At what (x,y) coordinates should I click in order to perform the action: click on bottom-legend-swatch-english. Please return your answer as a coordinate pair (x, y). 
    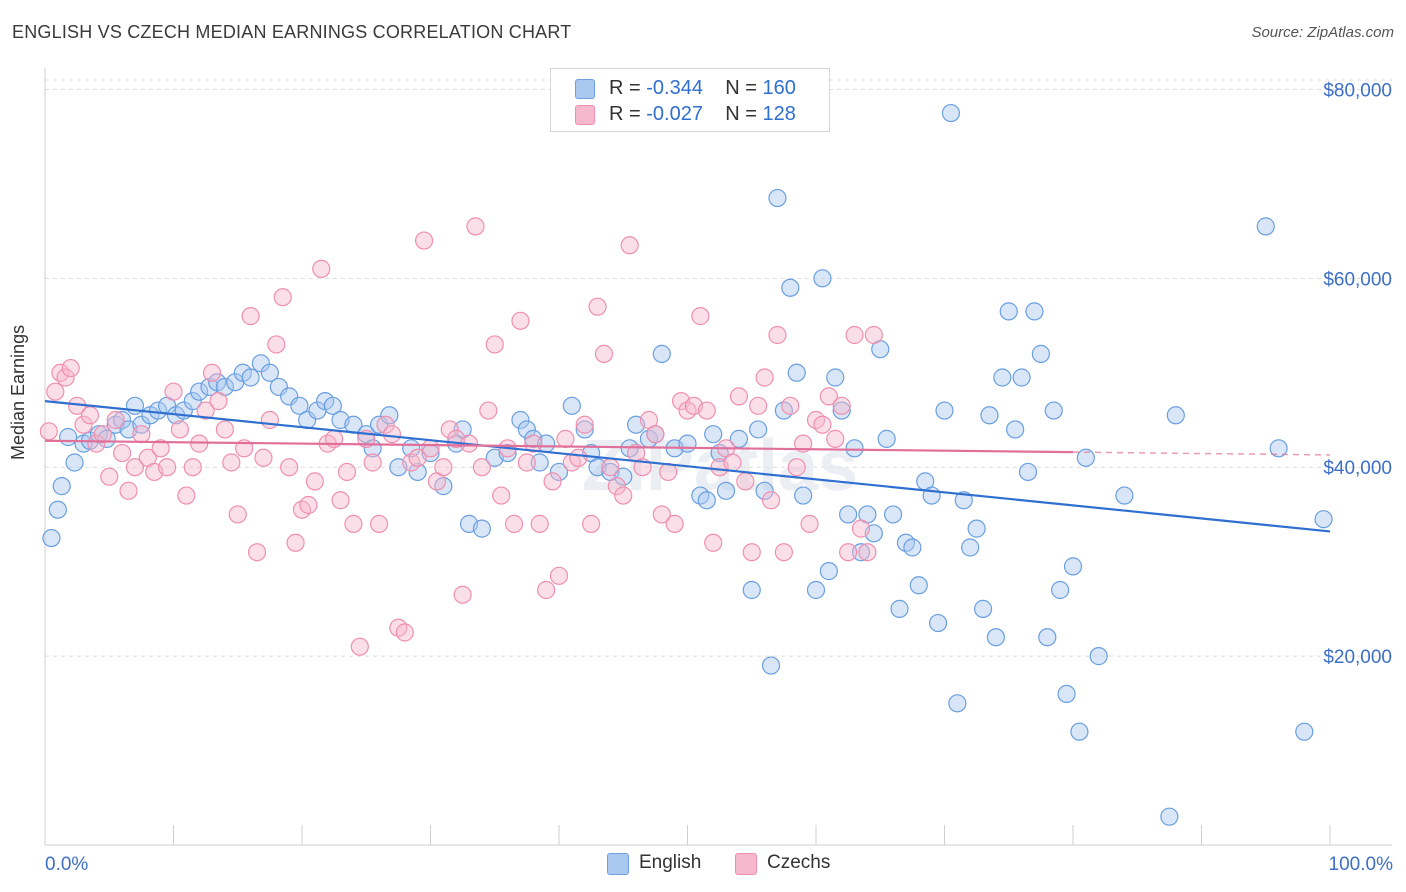
    Looking at the image, I should click on (618, 864).